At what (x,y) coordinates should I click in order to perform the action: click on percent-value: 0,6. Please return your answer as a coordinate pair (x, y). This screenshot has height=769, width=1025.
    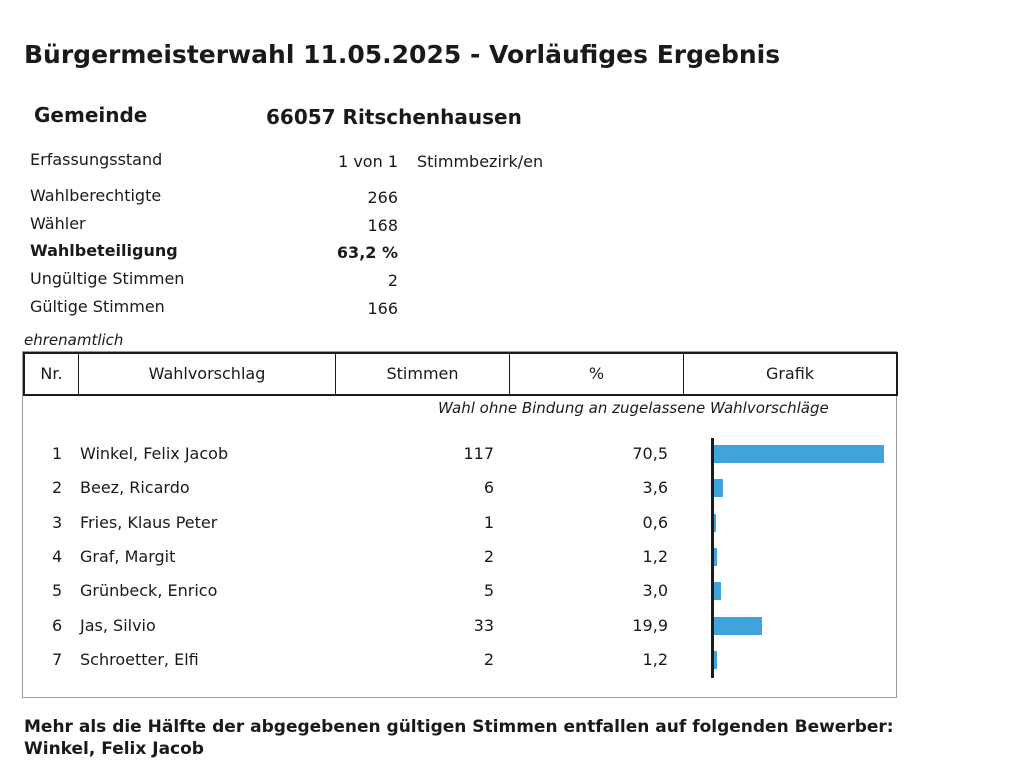
    Looking at the image, I should click on (655, 522).